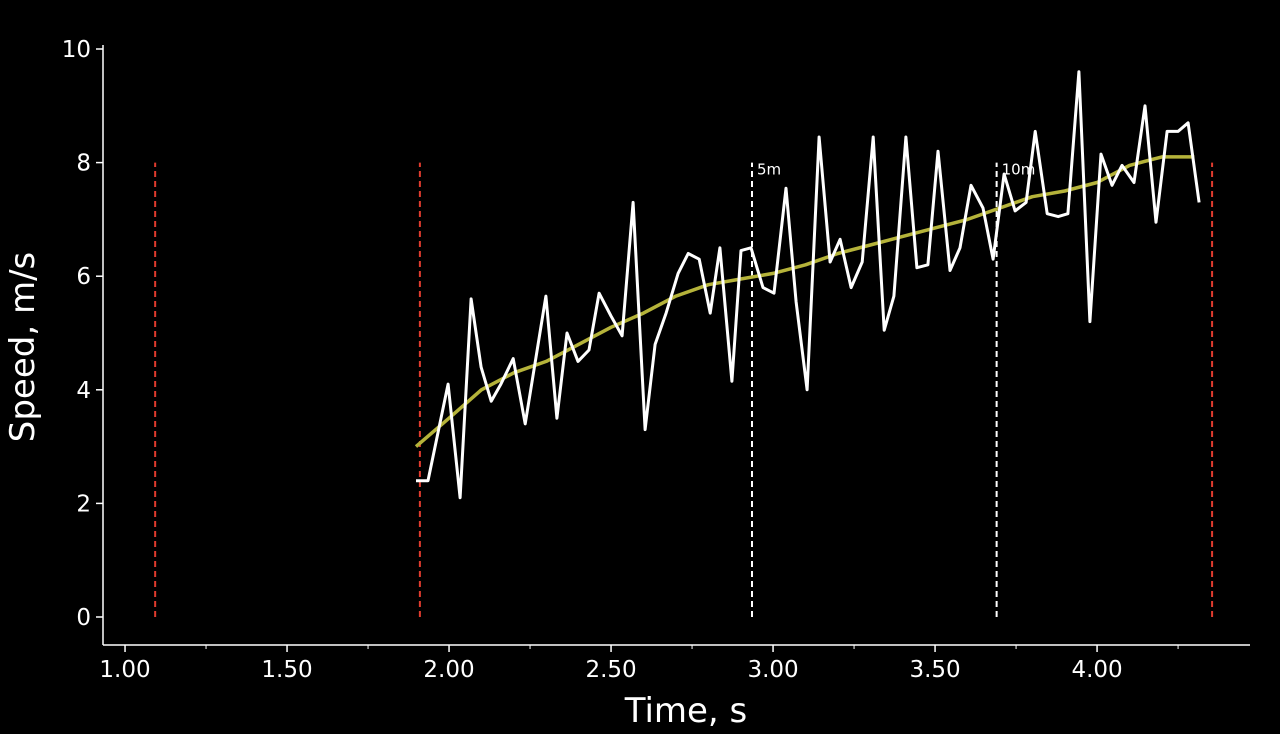  What do you see at coordinates (769, 170) in the screenshot?
I see `marker-label: 5m` at bounding box center [769, 170].